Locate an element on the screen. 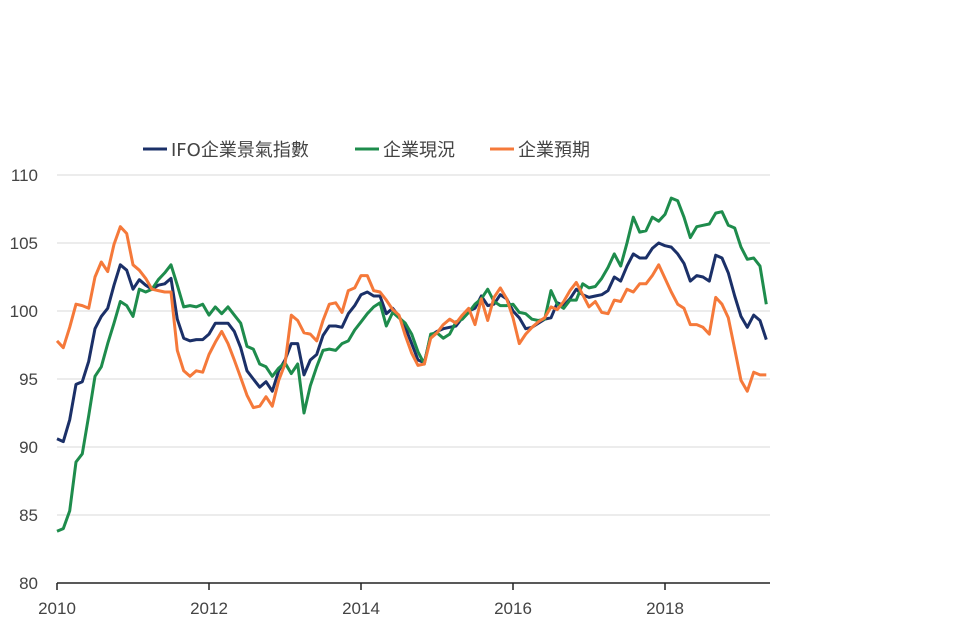 The image size is (960, 619). y-tick-label: 105 is located at coordinates (24, 243).